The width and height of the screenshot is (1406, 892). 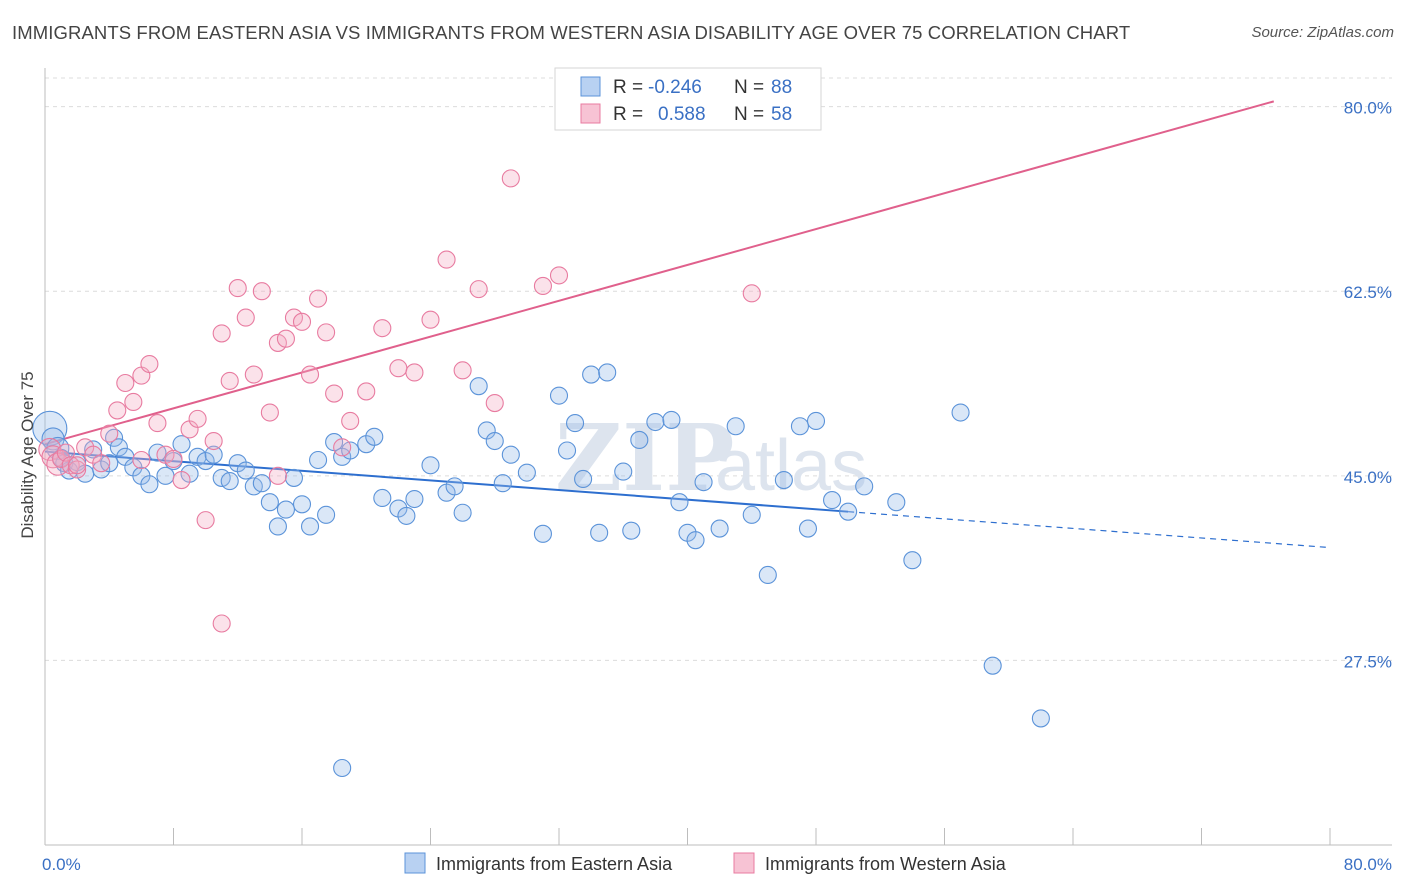 I want to click on series-legend-swatch-blue, so click(x=415, y=863).